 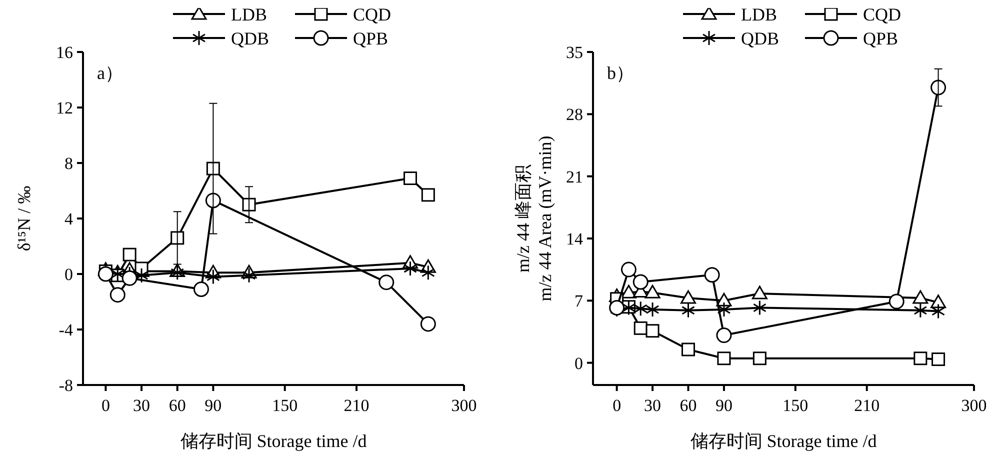 I want to click on y-axis-title: δ¹⁵N / ‰, so click(x=24, y=219).